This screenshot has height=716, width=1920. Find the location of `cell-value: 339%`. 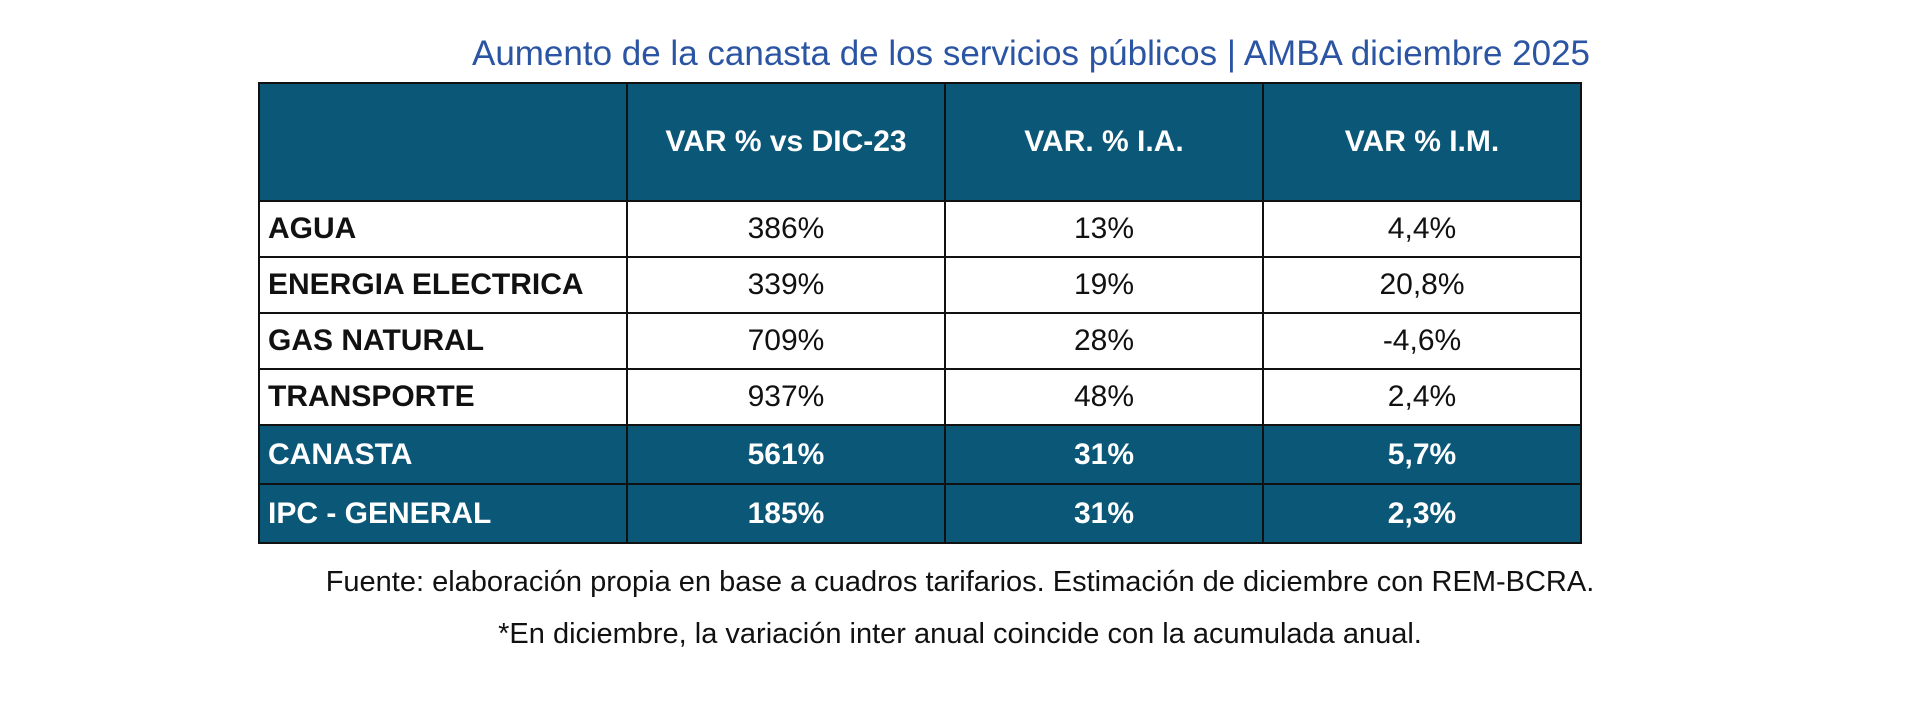

cell-value: 339% is located at coordinates (786, 285).